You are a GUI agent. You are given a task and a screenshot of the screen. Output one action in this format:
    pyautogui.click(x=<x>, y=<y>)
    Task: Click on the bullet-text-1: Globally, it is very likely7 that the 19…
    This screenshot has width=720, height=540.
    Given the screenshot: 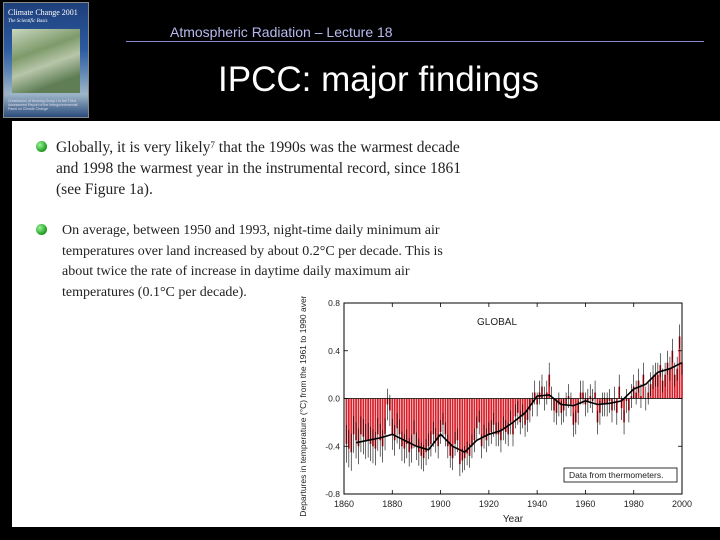 What is the action you would take?
    pyautogui.click(x=259, y=168)
    